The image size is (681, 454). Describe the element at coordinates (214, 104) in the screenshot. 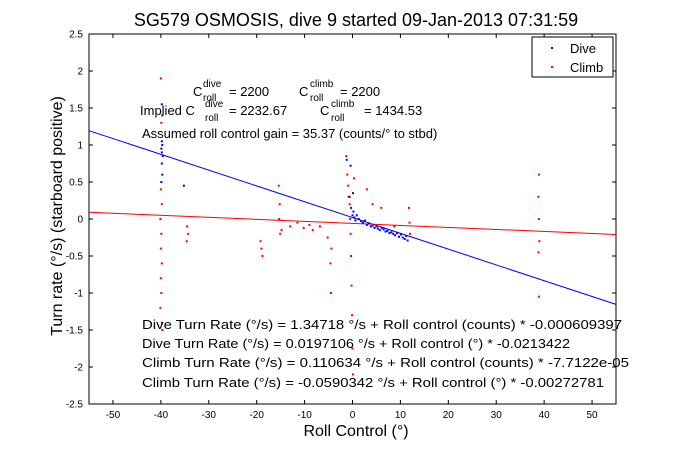

I see `implied-dive-sup: dive` at that location.